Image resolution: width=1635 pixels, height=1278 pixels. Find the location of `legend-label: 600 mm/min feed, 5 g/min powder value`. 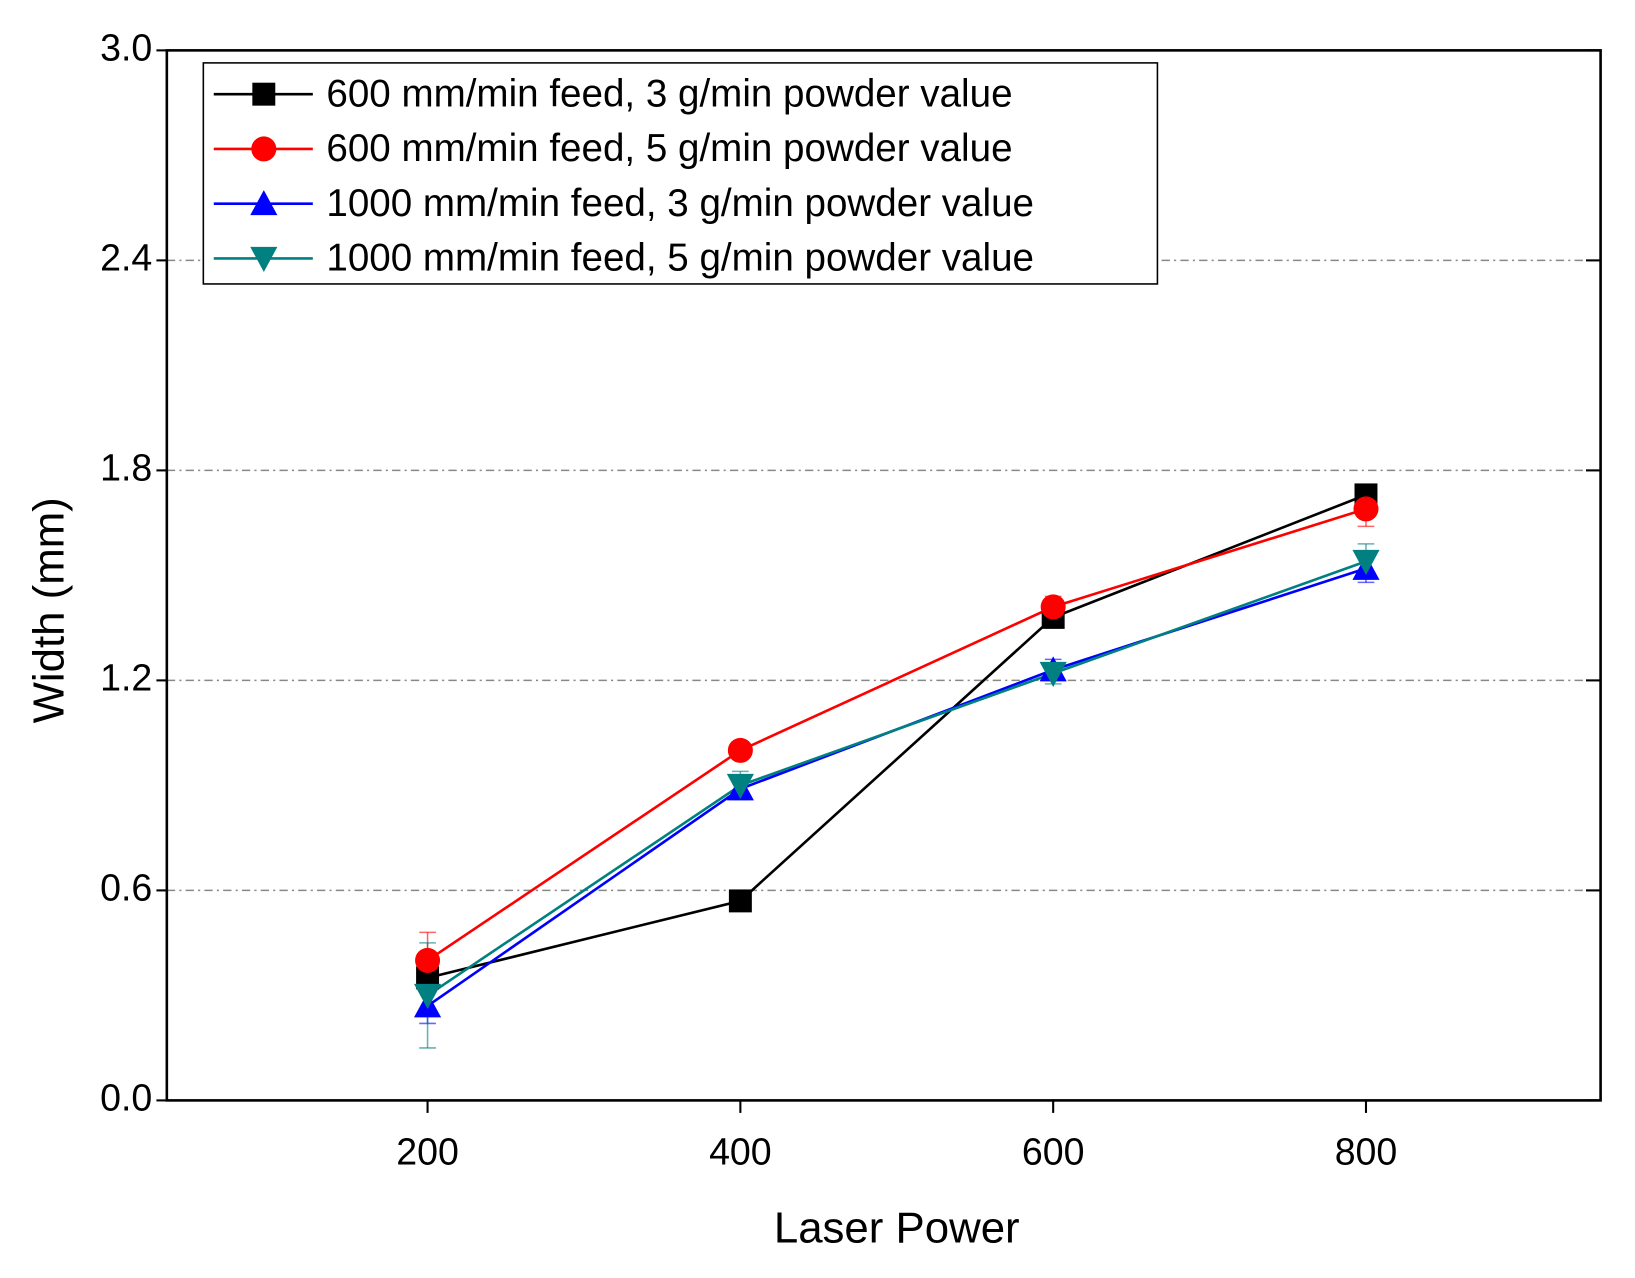

legend-label: 600 mm/min feed, 5 g/min powder value is located at coordinates (669, 148).